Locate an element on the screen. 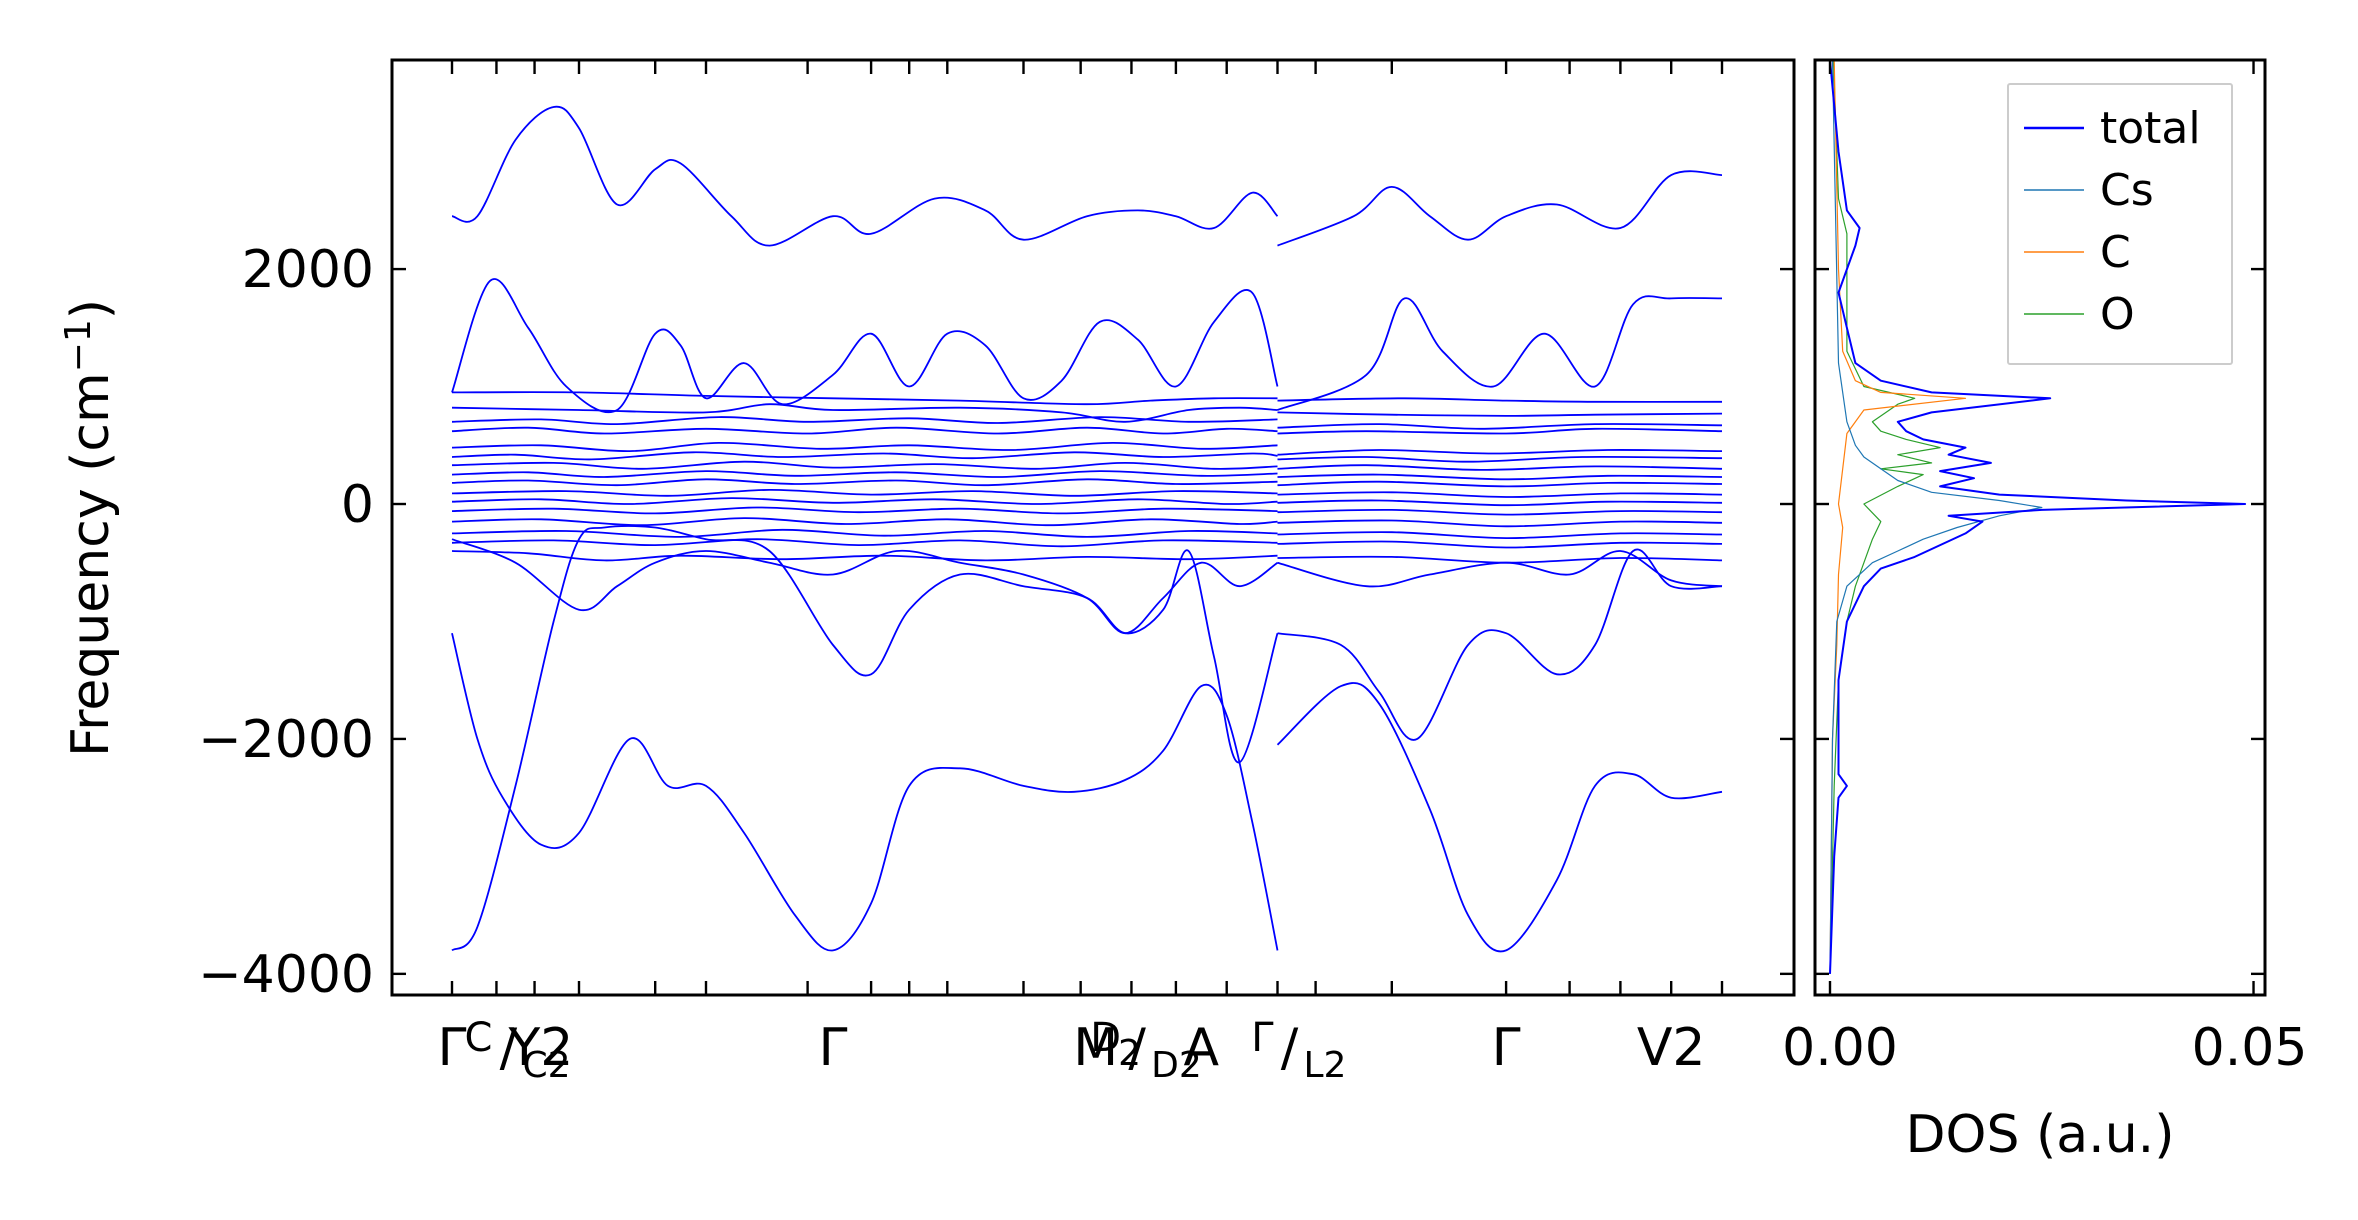  label-denominator: L2 is located at coordinates (1325, 1065).